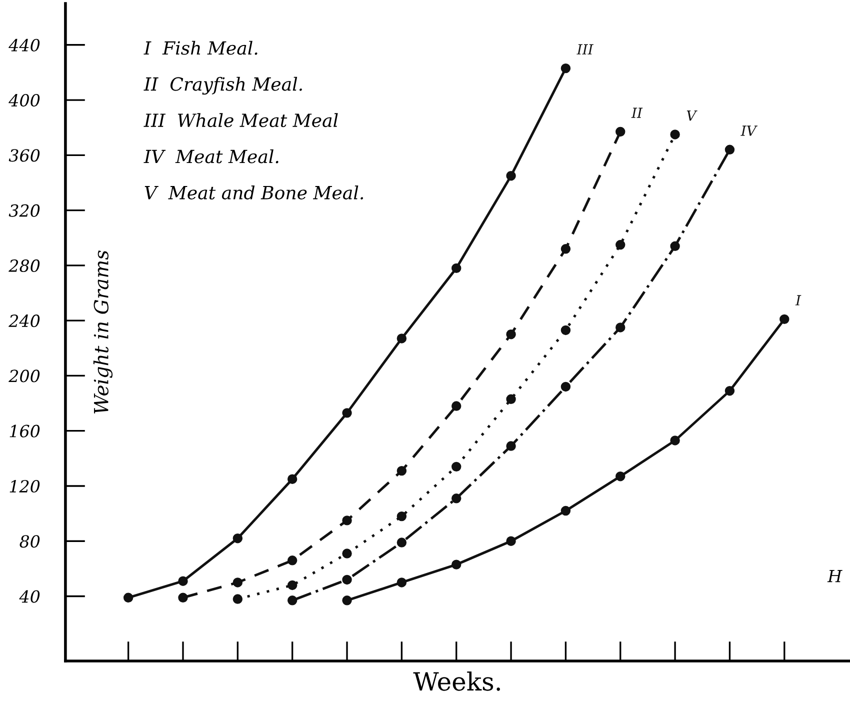 Image resolution: width=850 pixels, height=707 pixels. I want to click on y-tick-label: 160, so click(25, 431).